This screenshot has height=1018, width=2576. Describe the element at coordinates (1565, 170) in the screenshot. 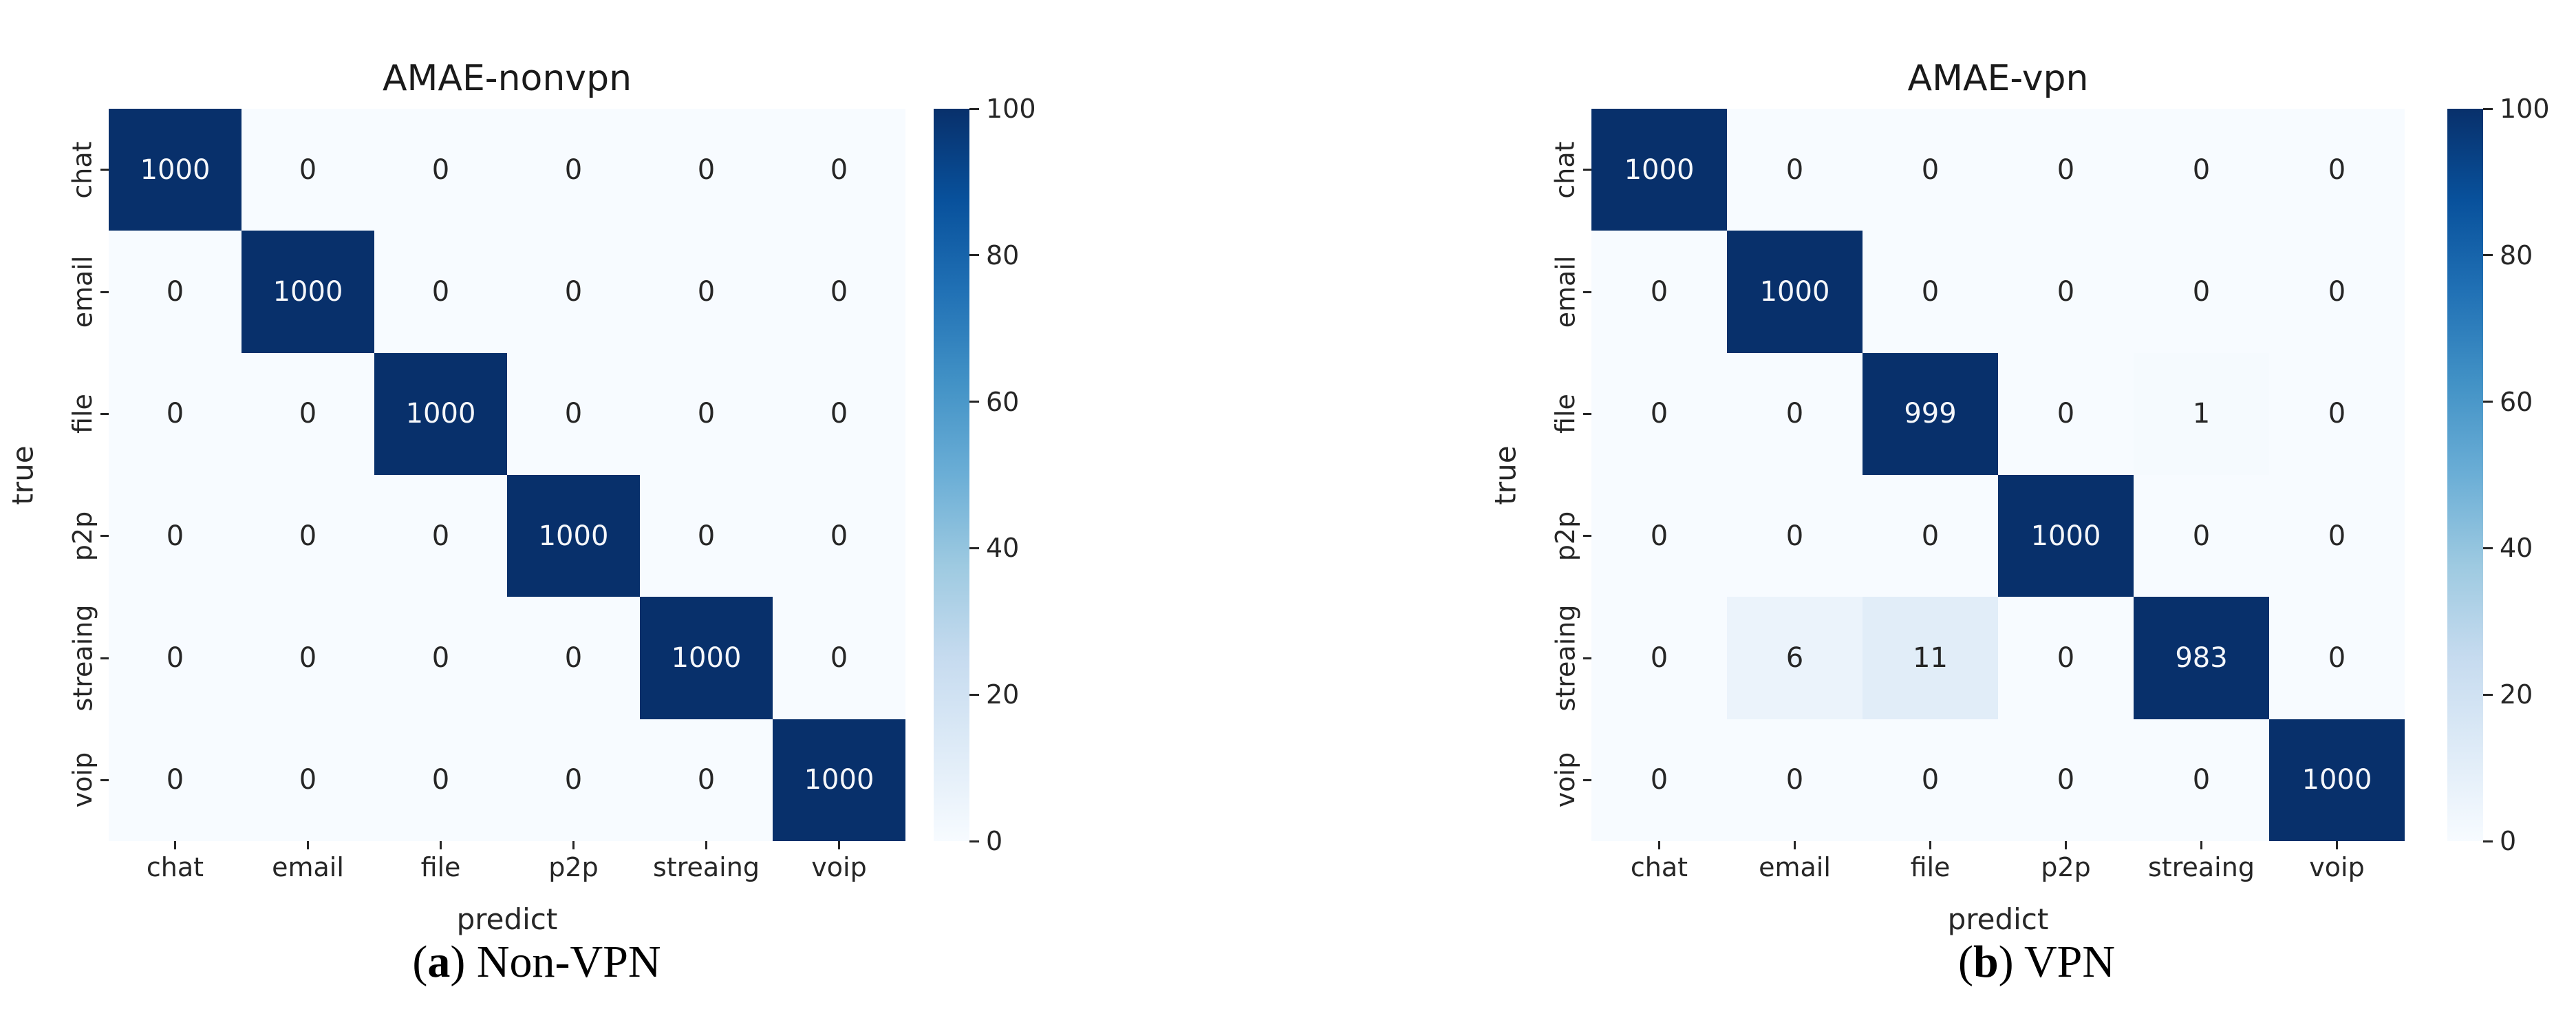

I see `y-tick-label-text: chat` at that location.